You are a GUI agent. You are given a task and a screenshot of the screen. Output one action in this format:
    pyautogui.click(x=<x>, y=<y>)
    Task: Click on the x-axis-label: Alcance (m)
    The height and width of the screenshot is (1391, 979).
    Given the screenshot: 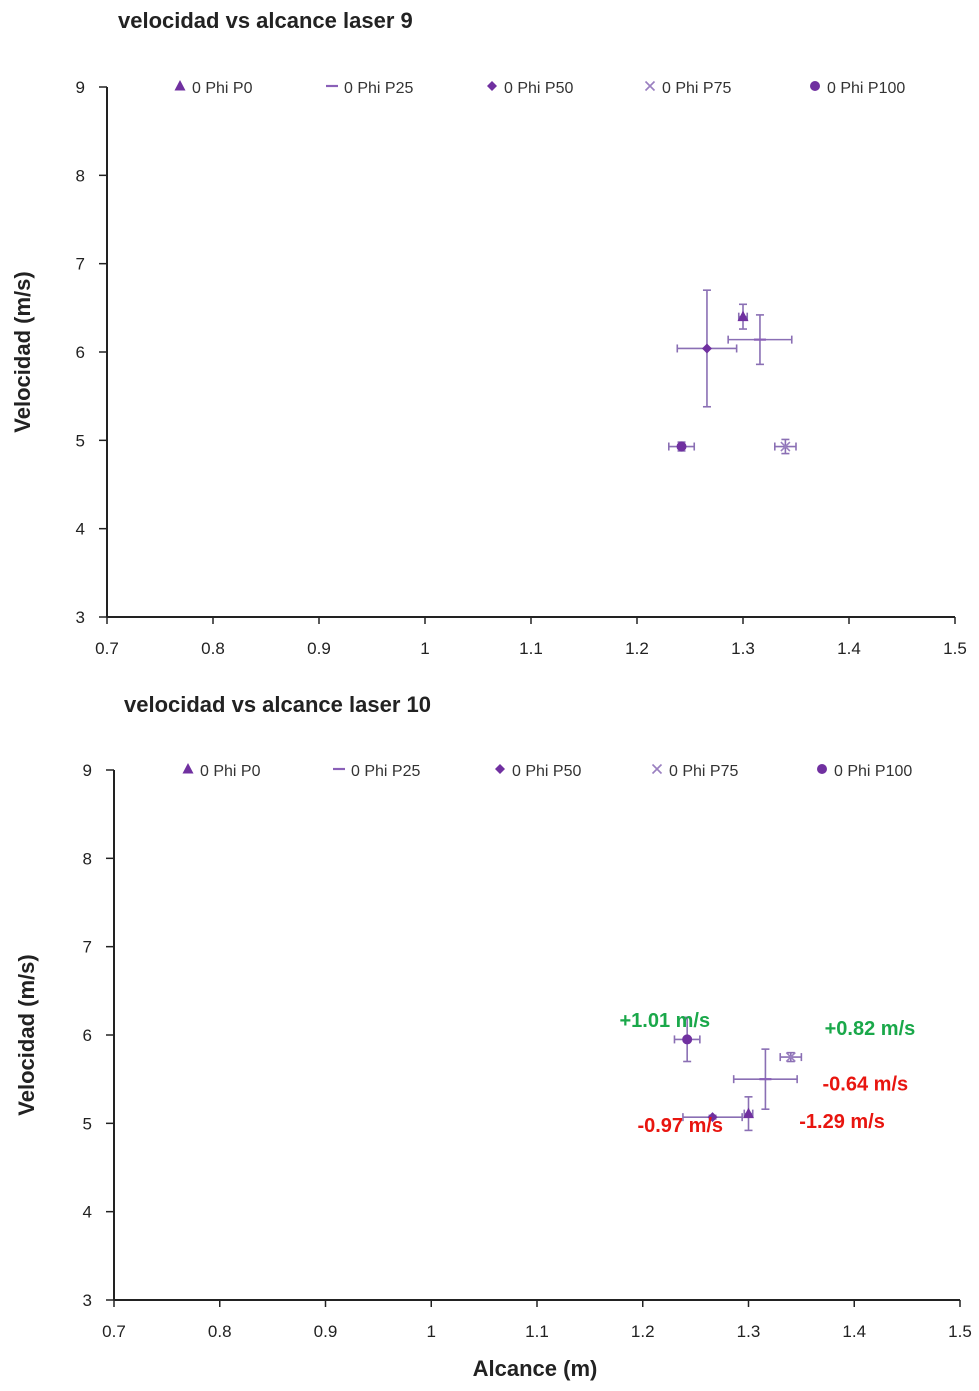 What is the action you would take?
    pyautogui.click(x=535, y=1368)
    